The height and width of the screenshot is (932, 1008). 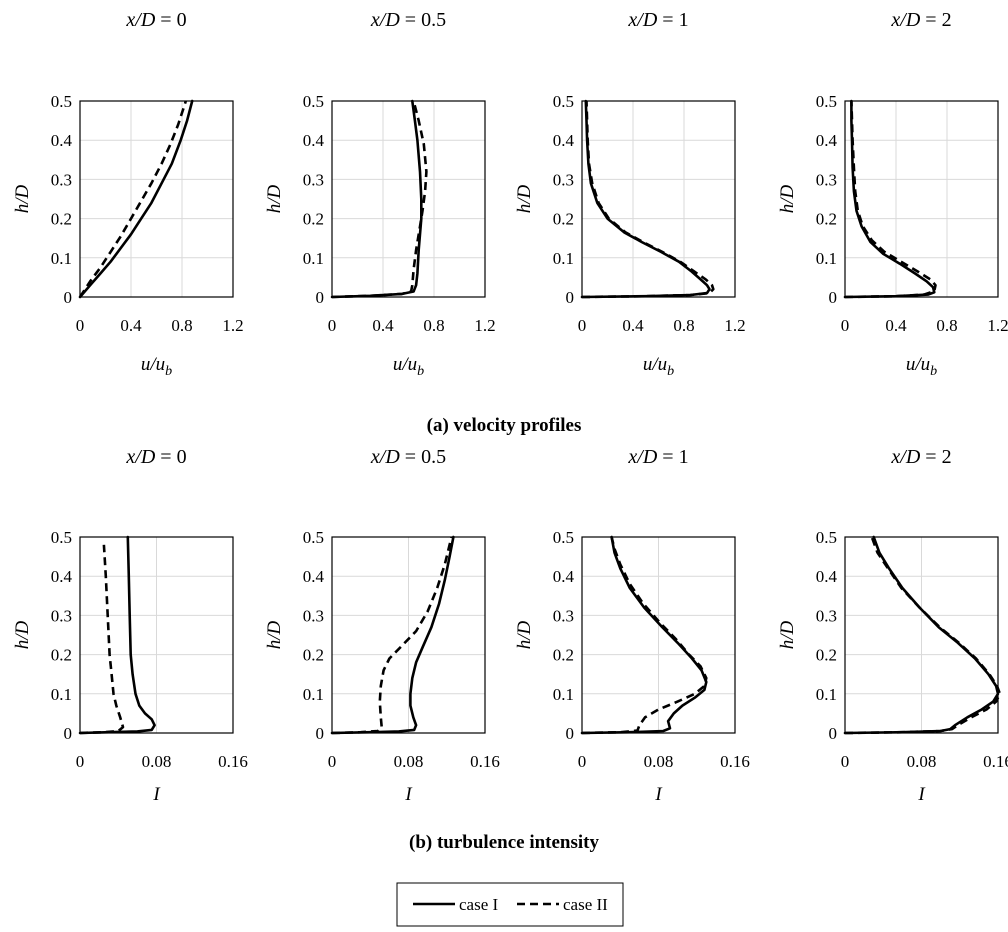 What do you see at coordinates (504, 842) in the screenshot?
I see `caption-b: (b) turbulence intensity` at bounding box center [504, 842].